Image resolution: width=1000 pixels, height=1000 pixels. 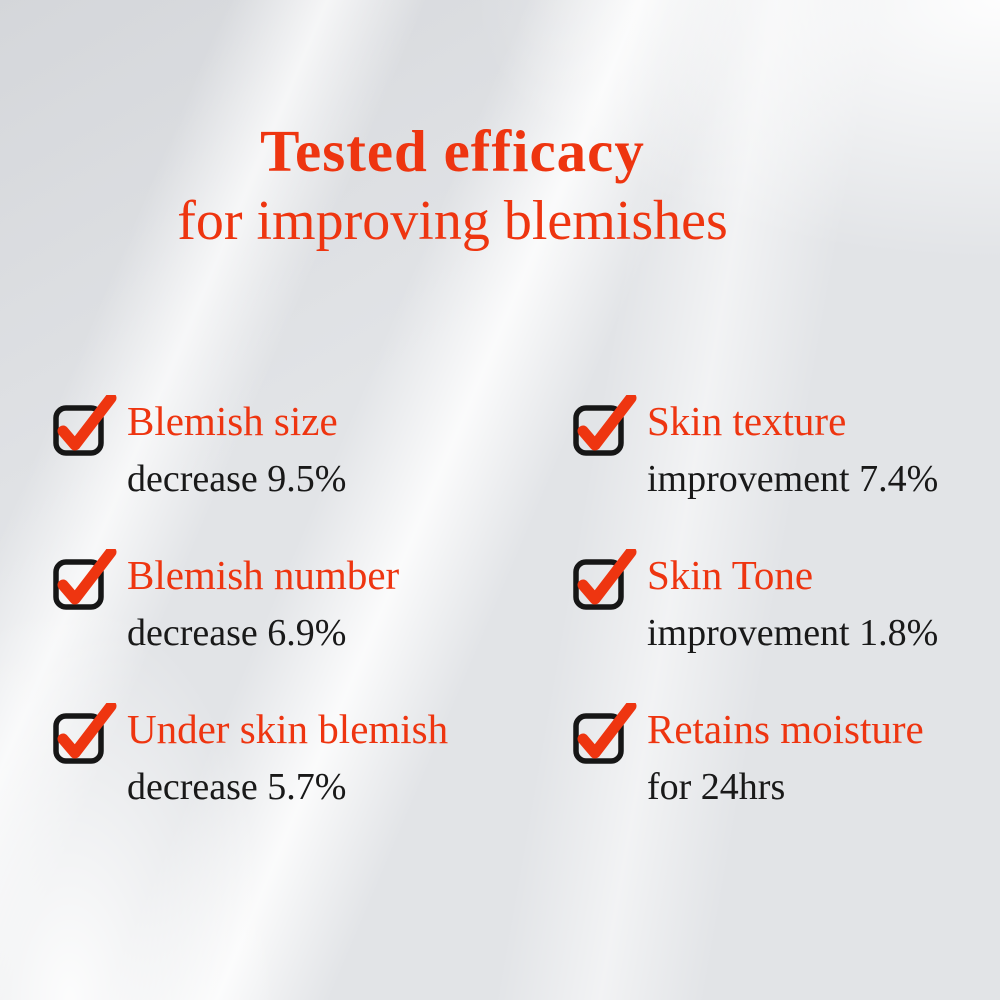 I want to click on item-detail: decrease 5.7%, so click(x=237, y=787).